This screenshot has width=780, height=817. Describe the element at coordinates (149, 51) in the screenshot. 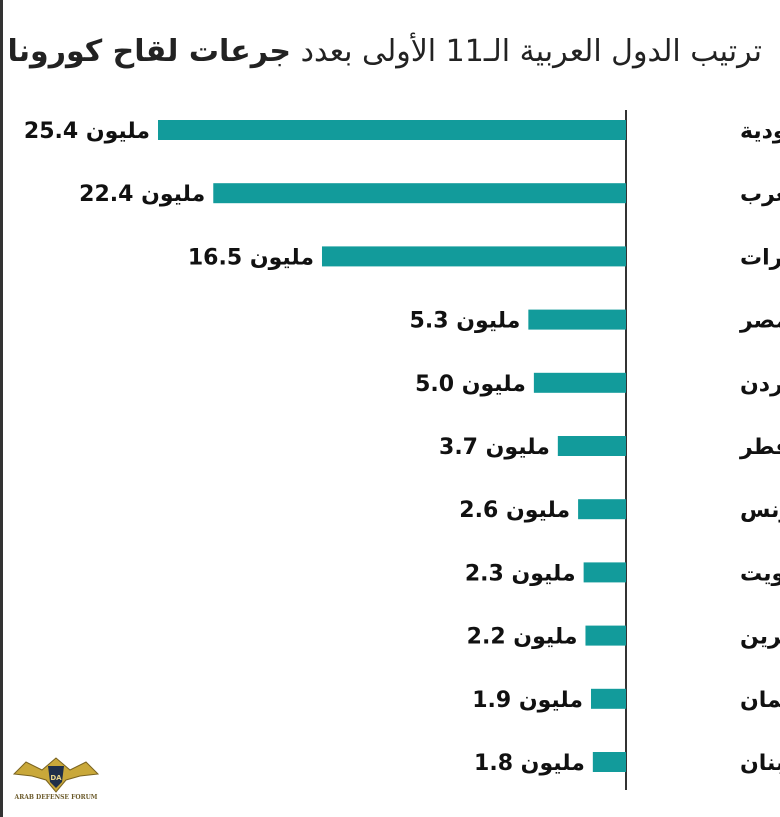

I see `chart-title-bold: جرعات لقاح كورونا` at that location.